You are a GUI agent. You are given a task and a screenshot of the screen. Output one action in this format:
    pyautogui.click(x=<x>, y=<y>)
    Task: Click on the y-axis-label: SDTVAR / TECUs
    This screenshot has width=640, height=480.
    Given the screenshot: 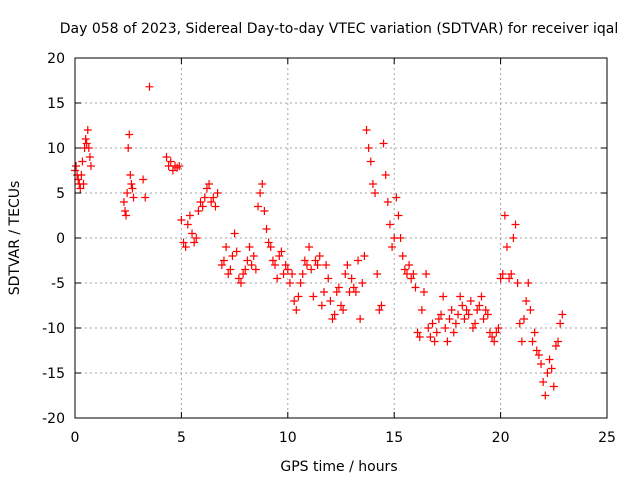 What is the action you would take?
    pyautogui.click(x=15, y=238)
    